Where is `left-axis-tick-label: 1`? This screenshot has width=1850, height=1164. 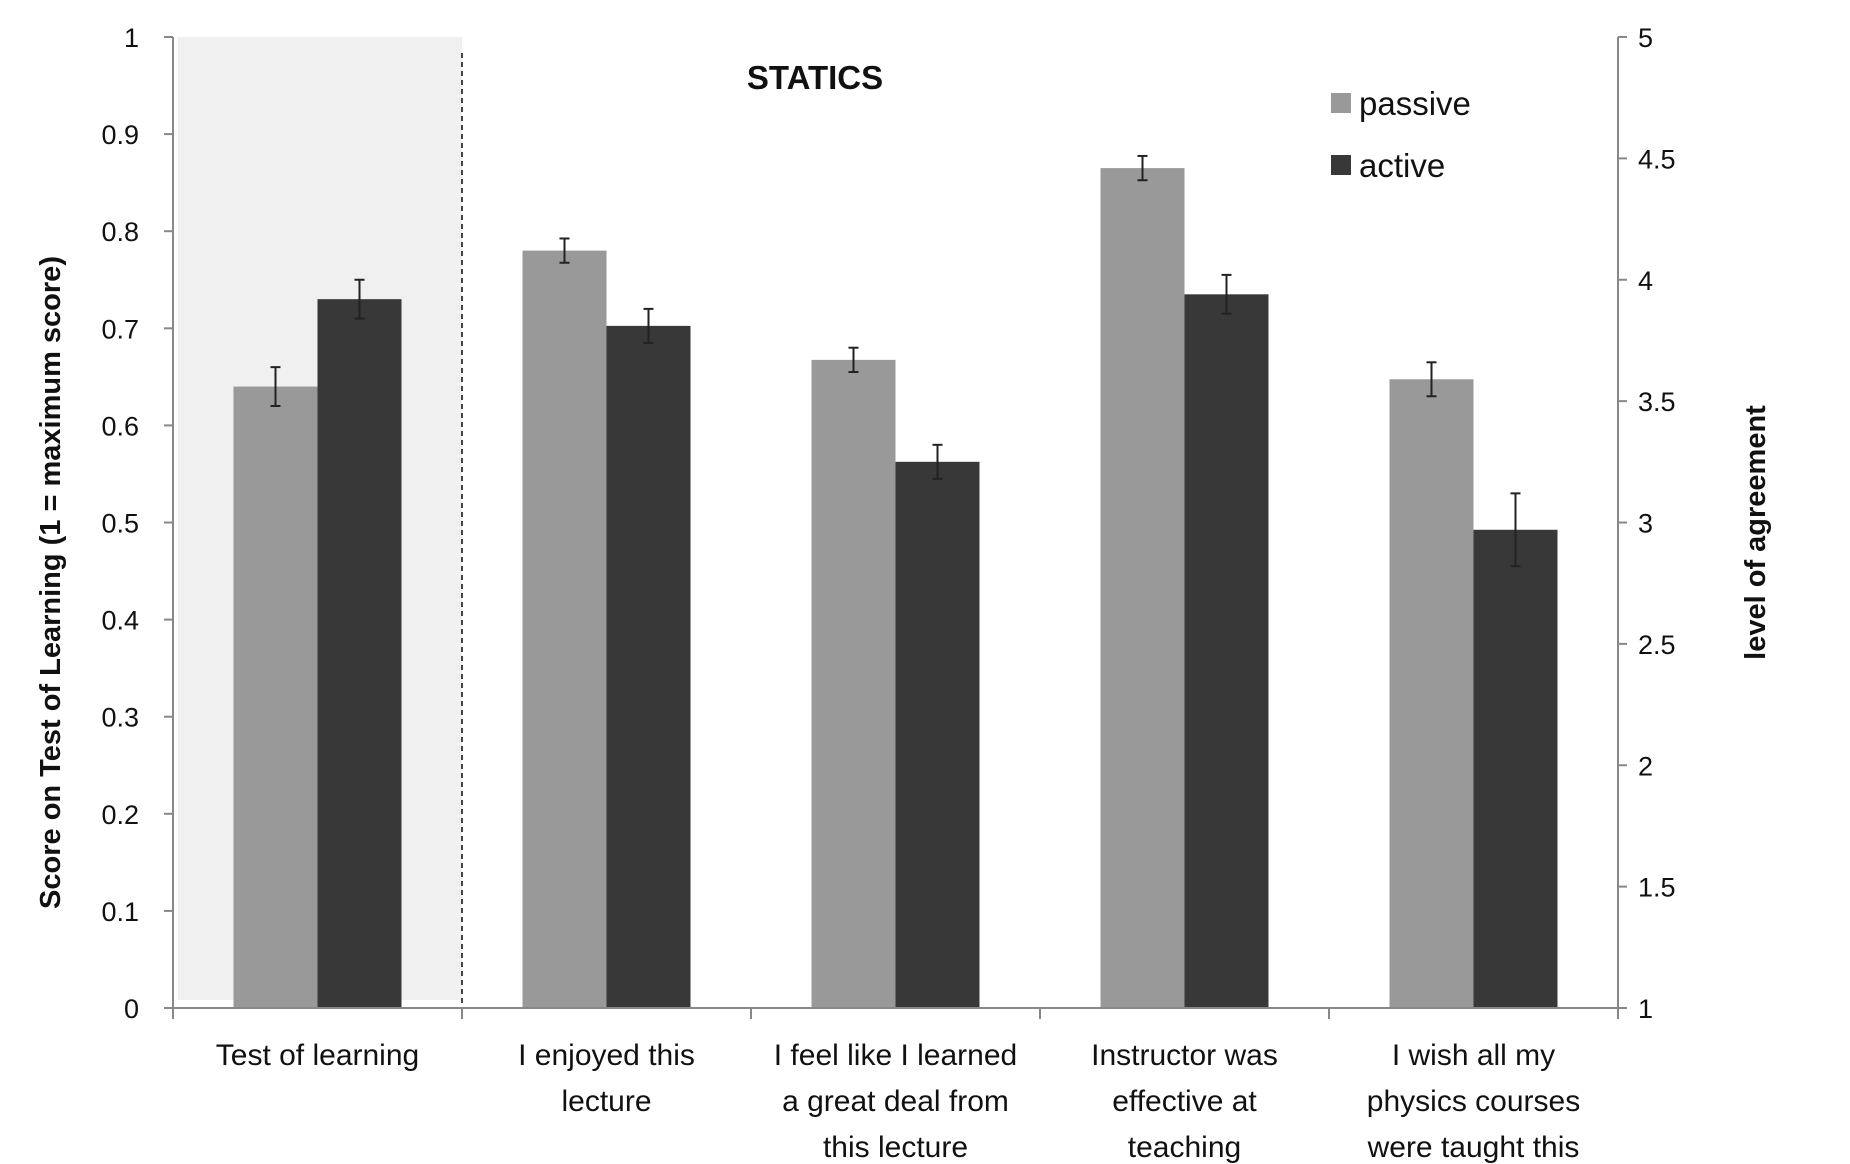 left-axis-tick-label: 1 is located at coordinates (131, 38).